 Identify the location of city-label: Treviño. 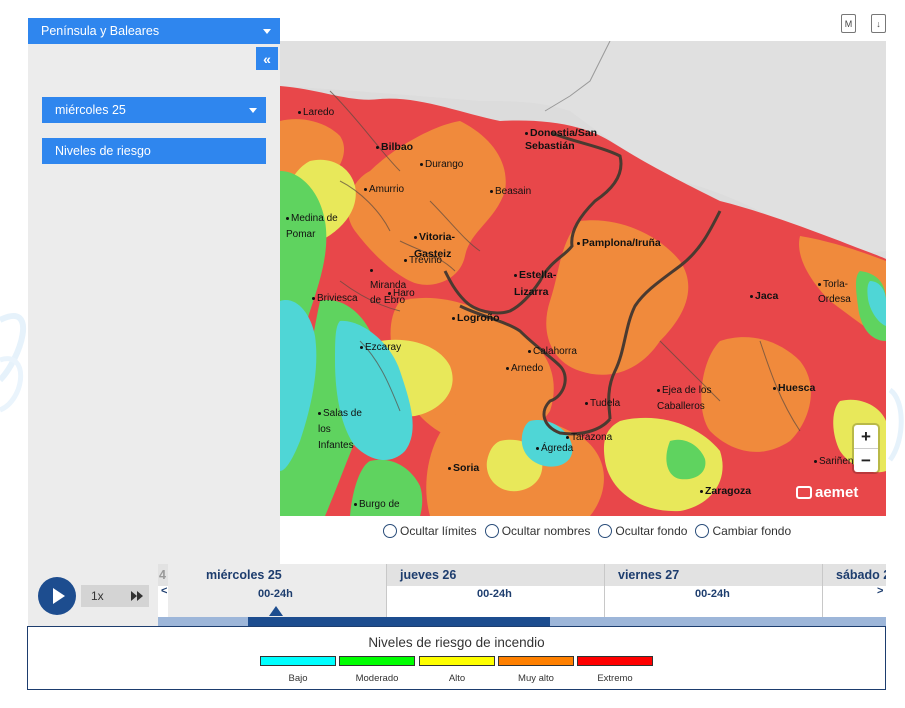
(423, 261).